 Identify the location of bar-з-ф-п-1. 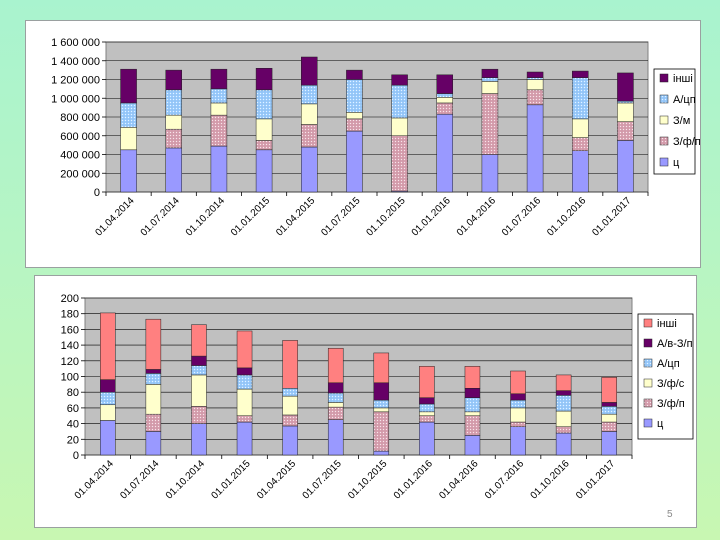
(173, 138).